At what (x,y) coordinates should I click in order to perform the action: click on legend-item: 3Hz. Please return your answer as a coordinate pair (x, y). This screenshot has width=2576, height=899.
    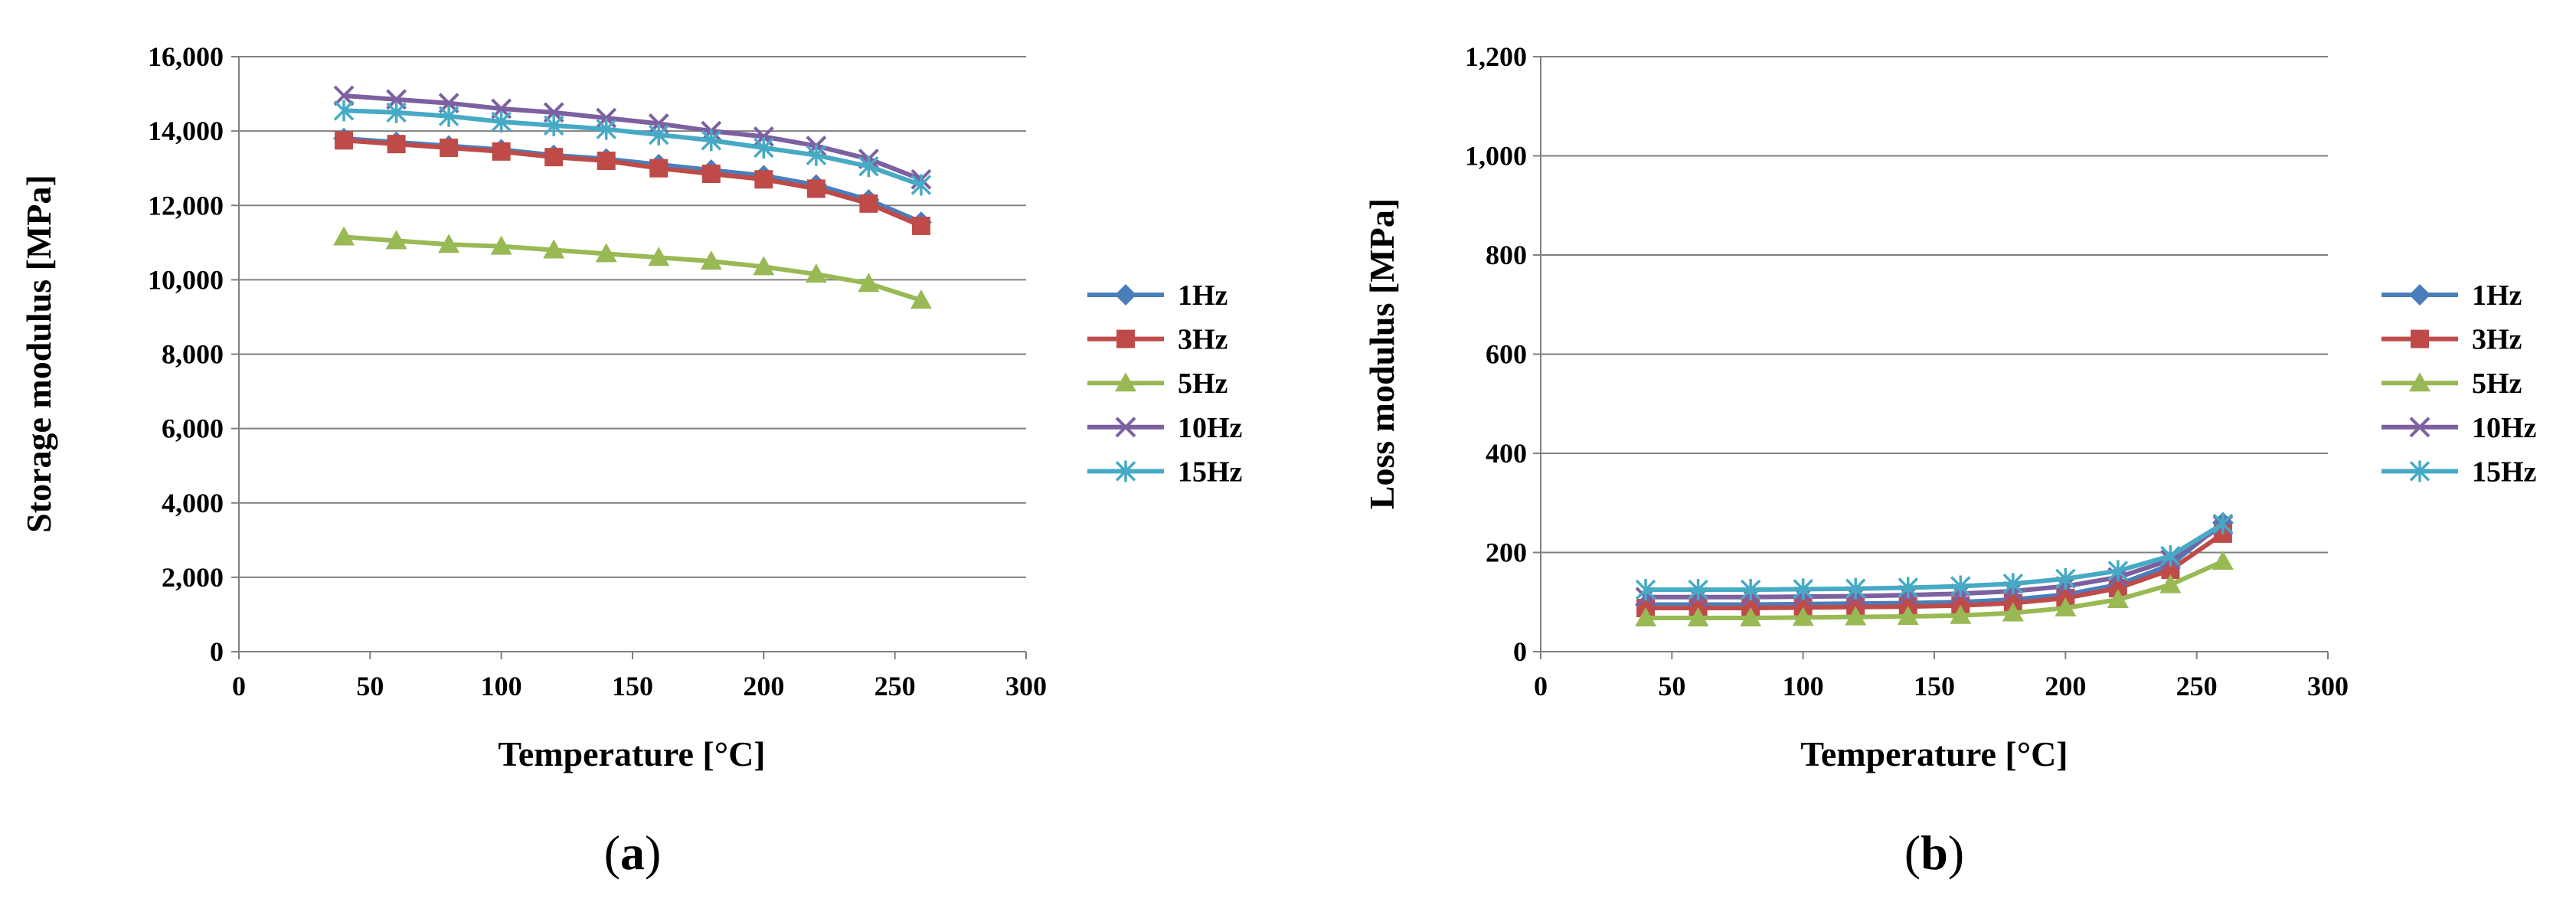
    Looking at the image, I should click on (1157, 340).